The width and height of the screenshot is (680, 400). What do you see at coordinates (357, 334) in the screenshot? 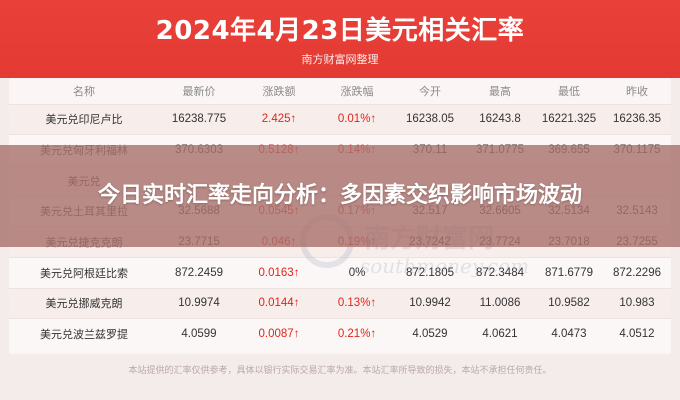
I see `rate-cell: 0.21%↑` at bounding box center [357, 334].